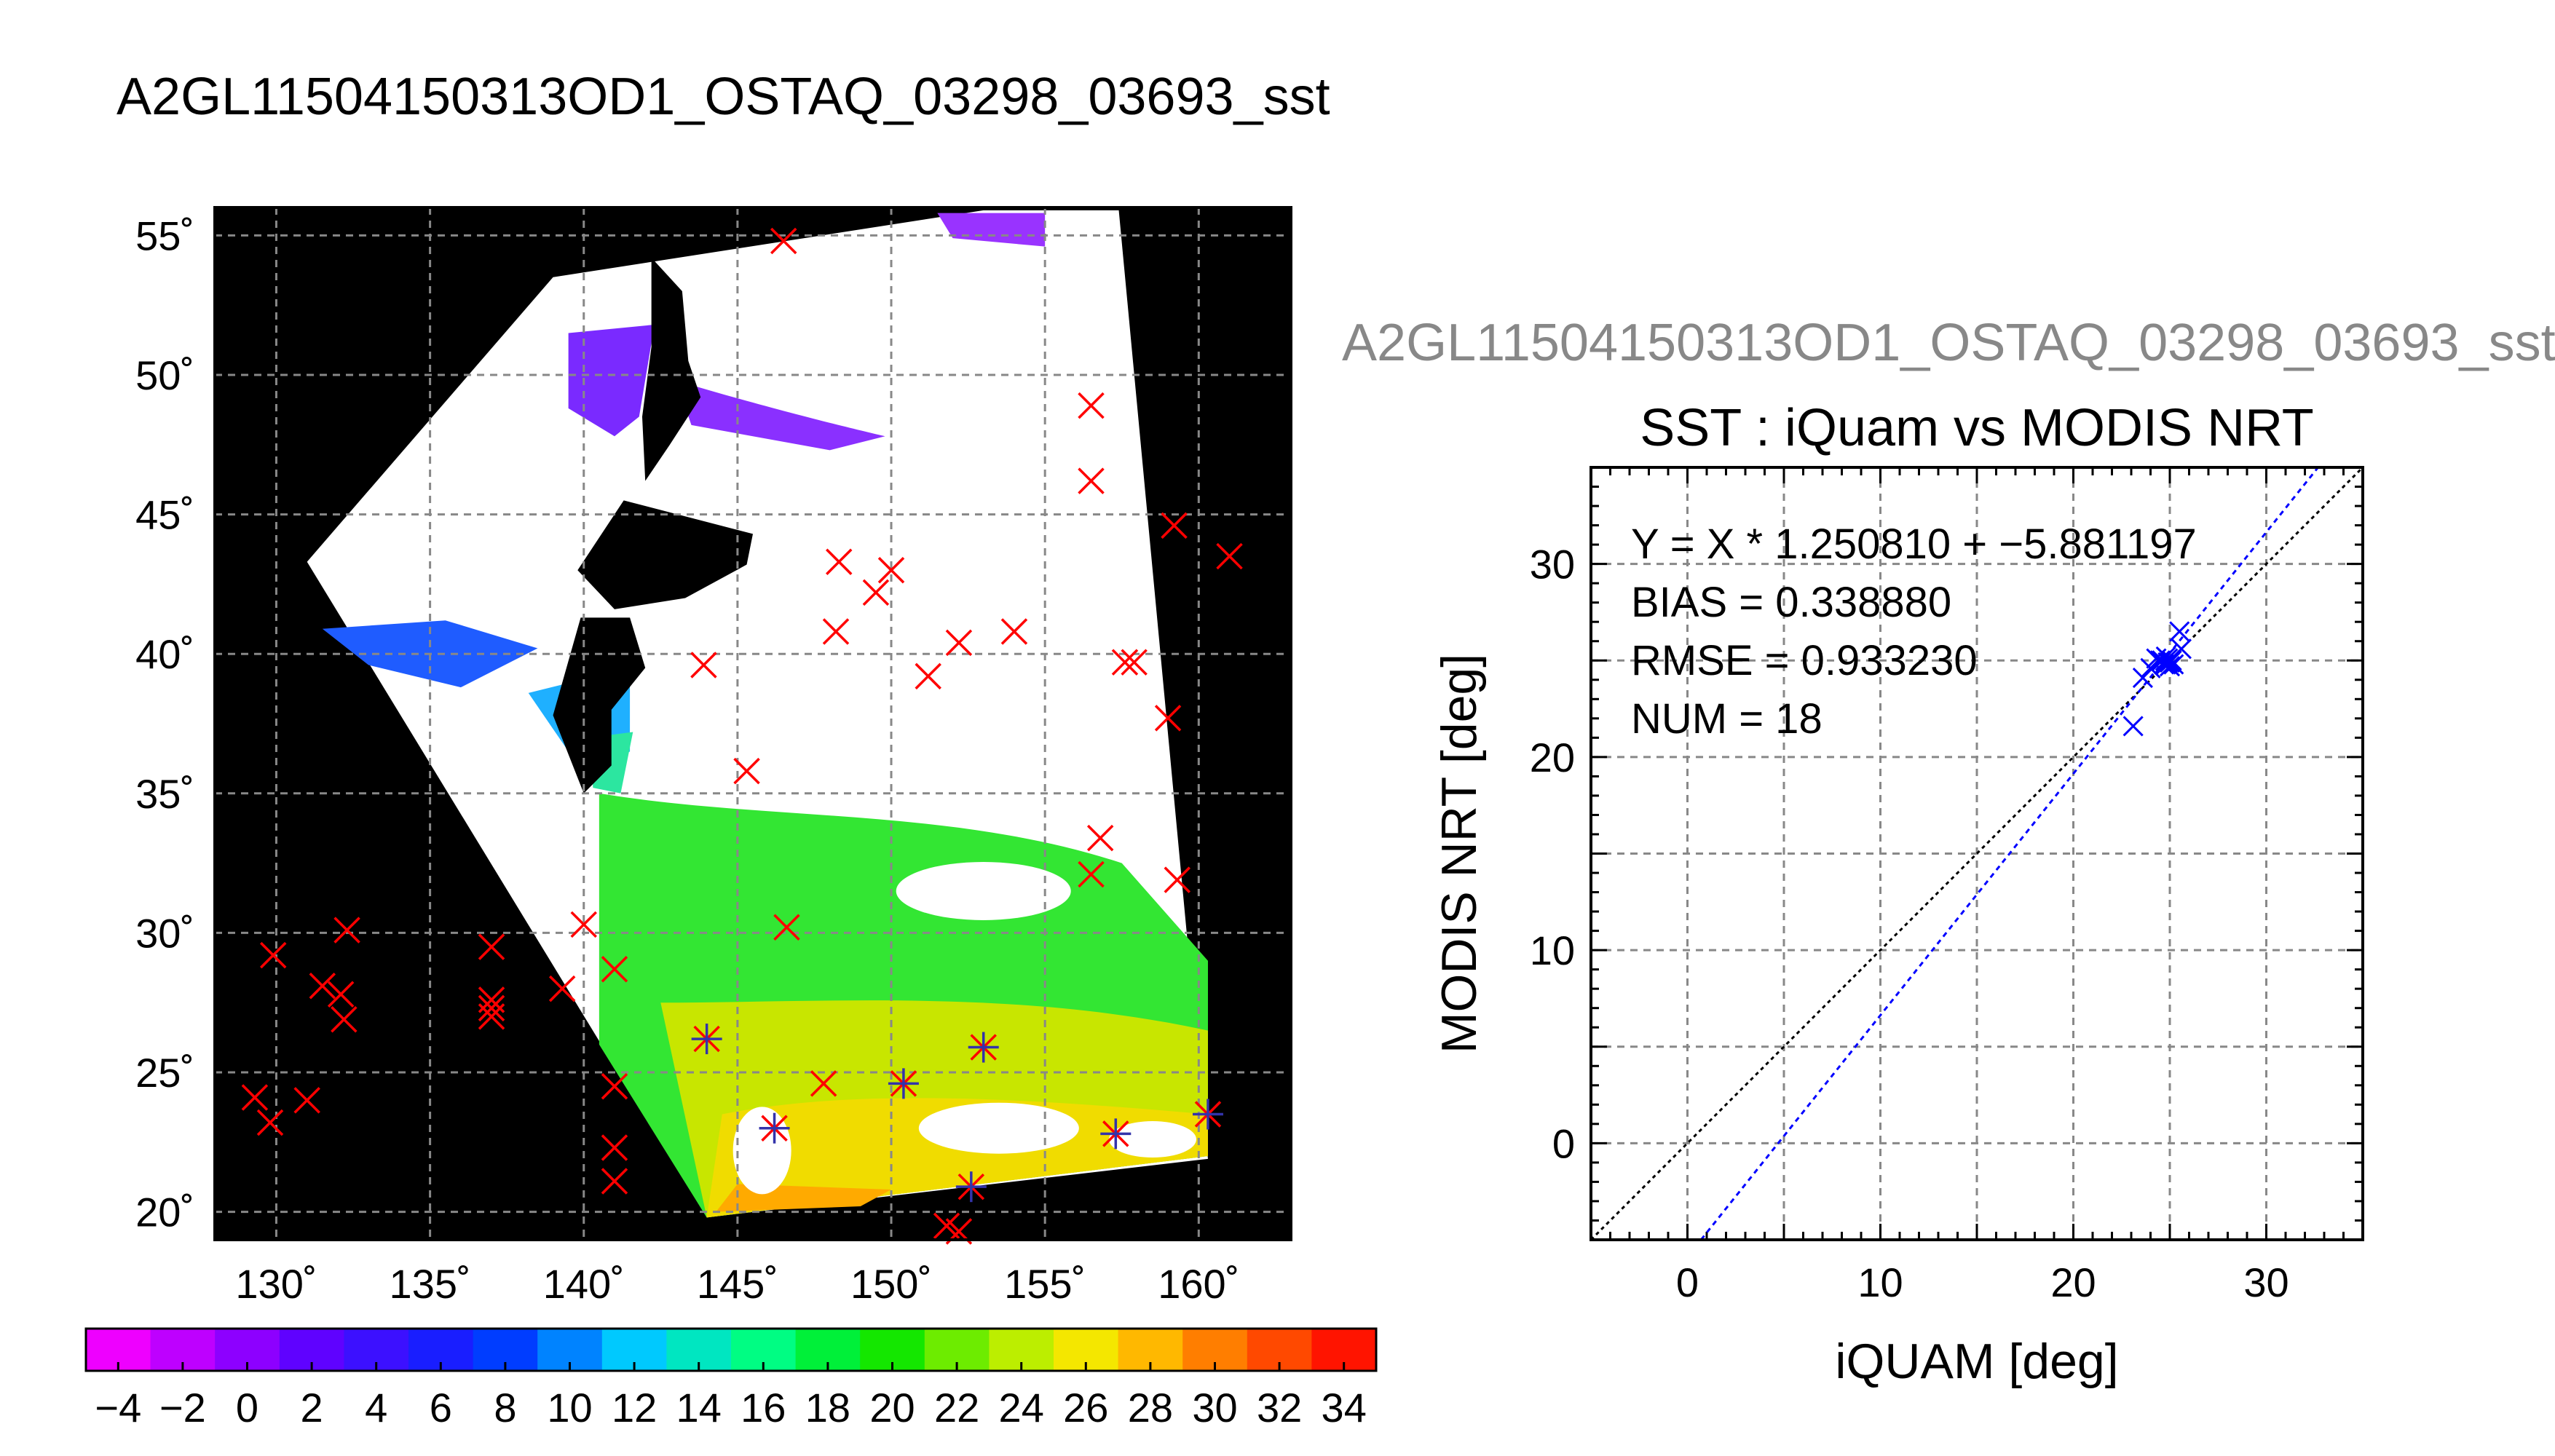  What do you see at coordinates (723, 97) in the screenshot?
I see `main-title: A2GL11504150313OD1_OSTAQ_03298_03693_sst` at bounding box center [723, 97].